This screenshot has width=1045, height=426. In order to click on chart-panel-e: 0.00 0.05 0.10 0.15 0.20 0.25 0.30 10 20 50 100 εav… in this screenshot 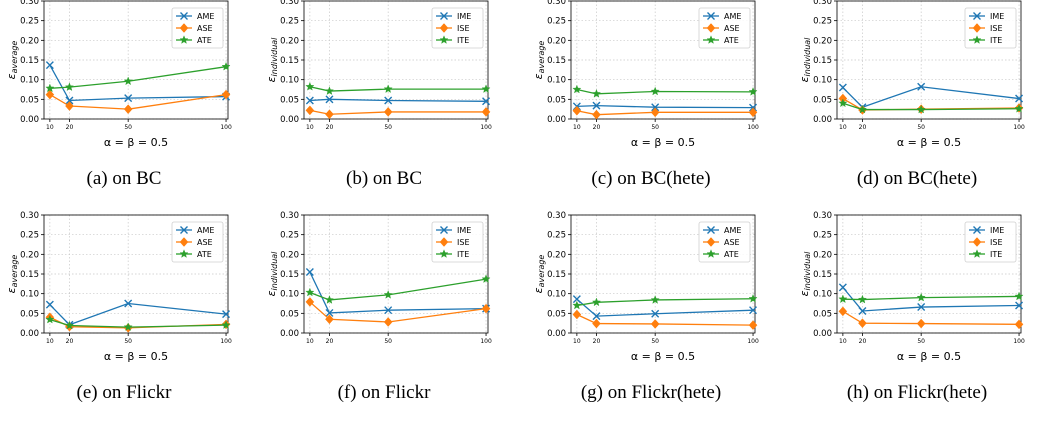, I will do `click(124, 318)`.